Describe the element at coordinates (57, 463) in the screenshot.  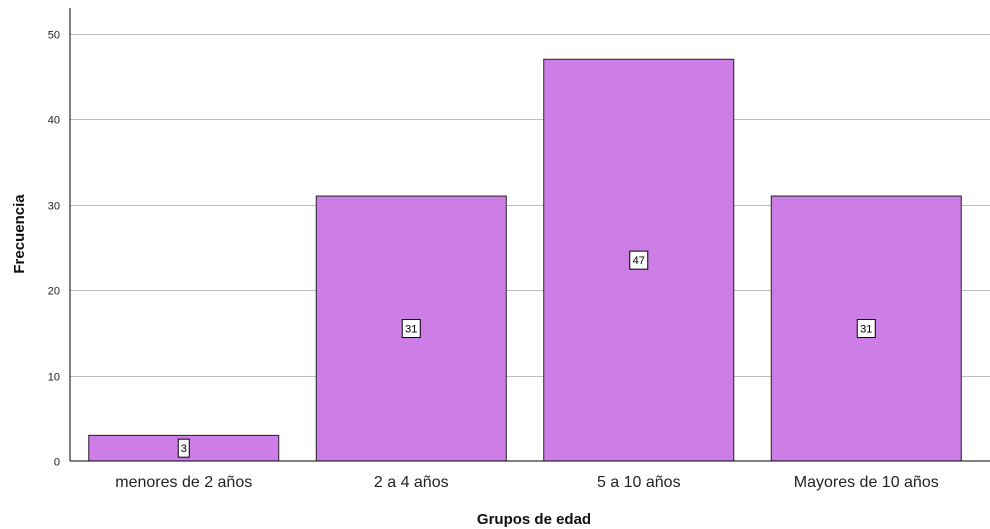
I see `y-tick-label: 0` at that location.